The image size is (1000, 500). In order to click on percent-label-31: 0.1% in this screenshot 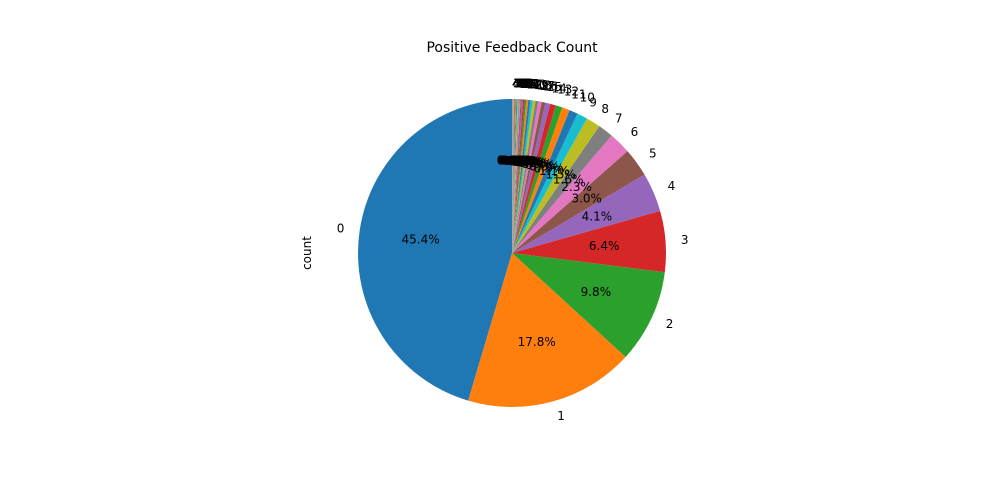, I will do `click(514, 161)`.